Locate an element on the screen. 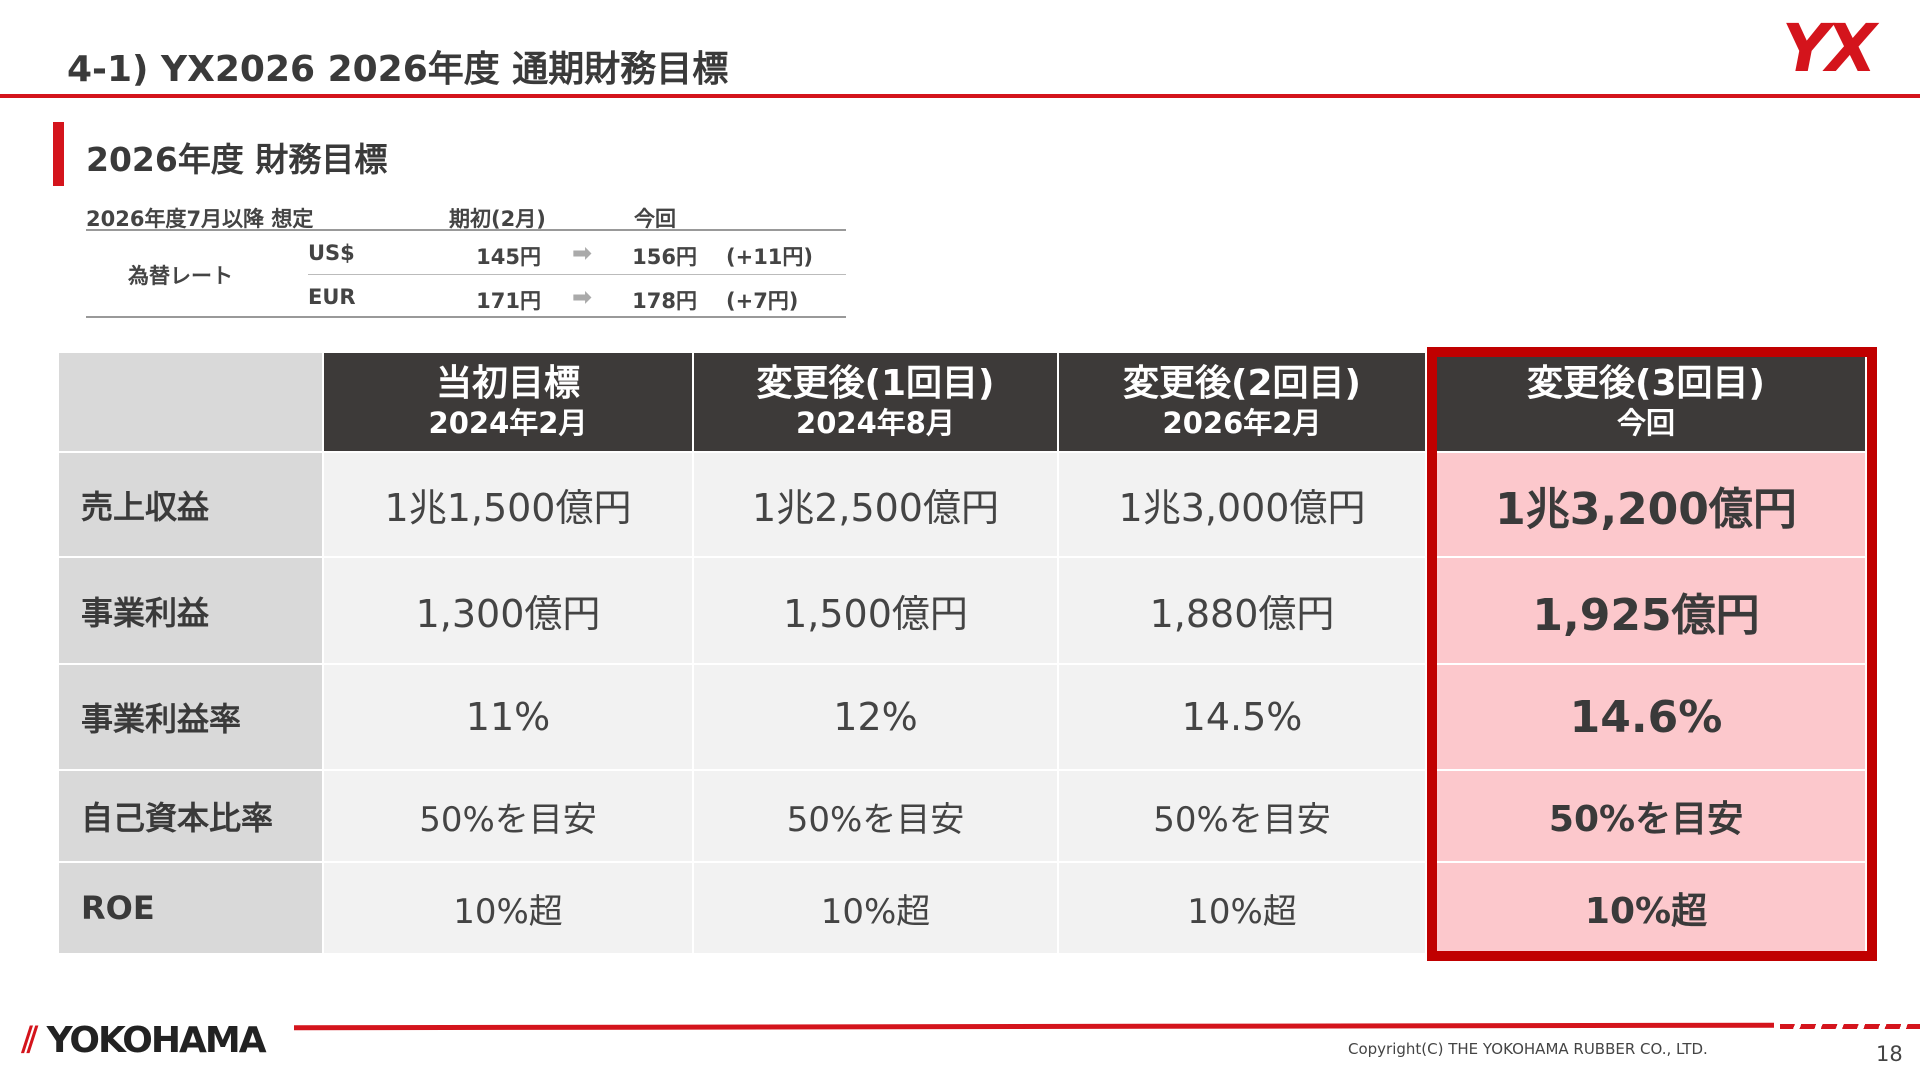 This screenshot has height=1080, width=1920. footer-rule is located at coordinates (1034, 1026).